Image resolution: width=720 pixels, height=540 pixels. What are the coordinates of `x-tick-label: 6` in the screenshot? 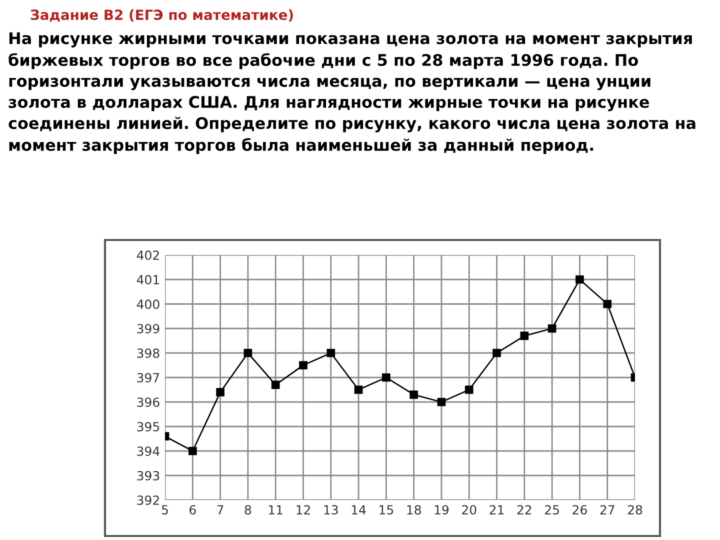 It's located at (193, 510).